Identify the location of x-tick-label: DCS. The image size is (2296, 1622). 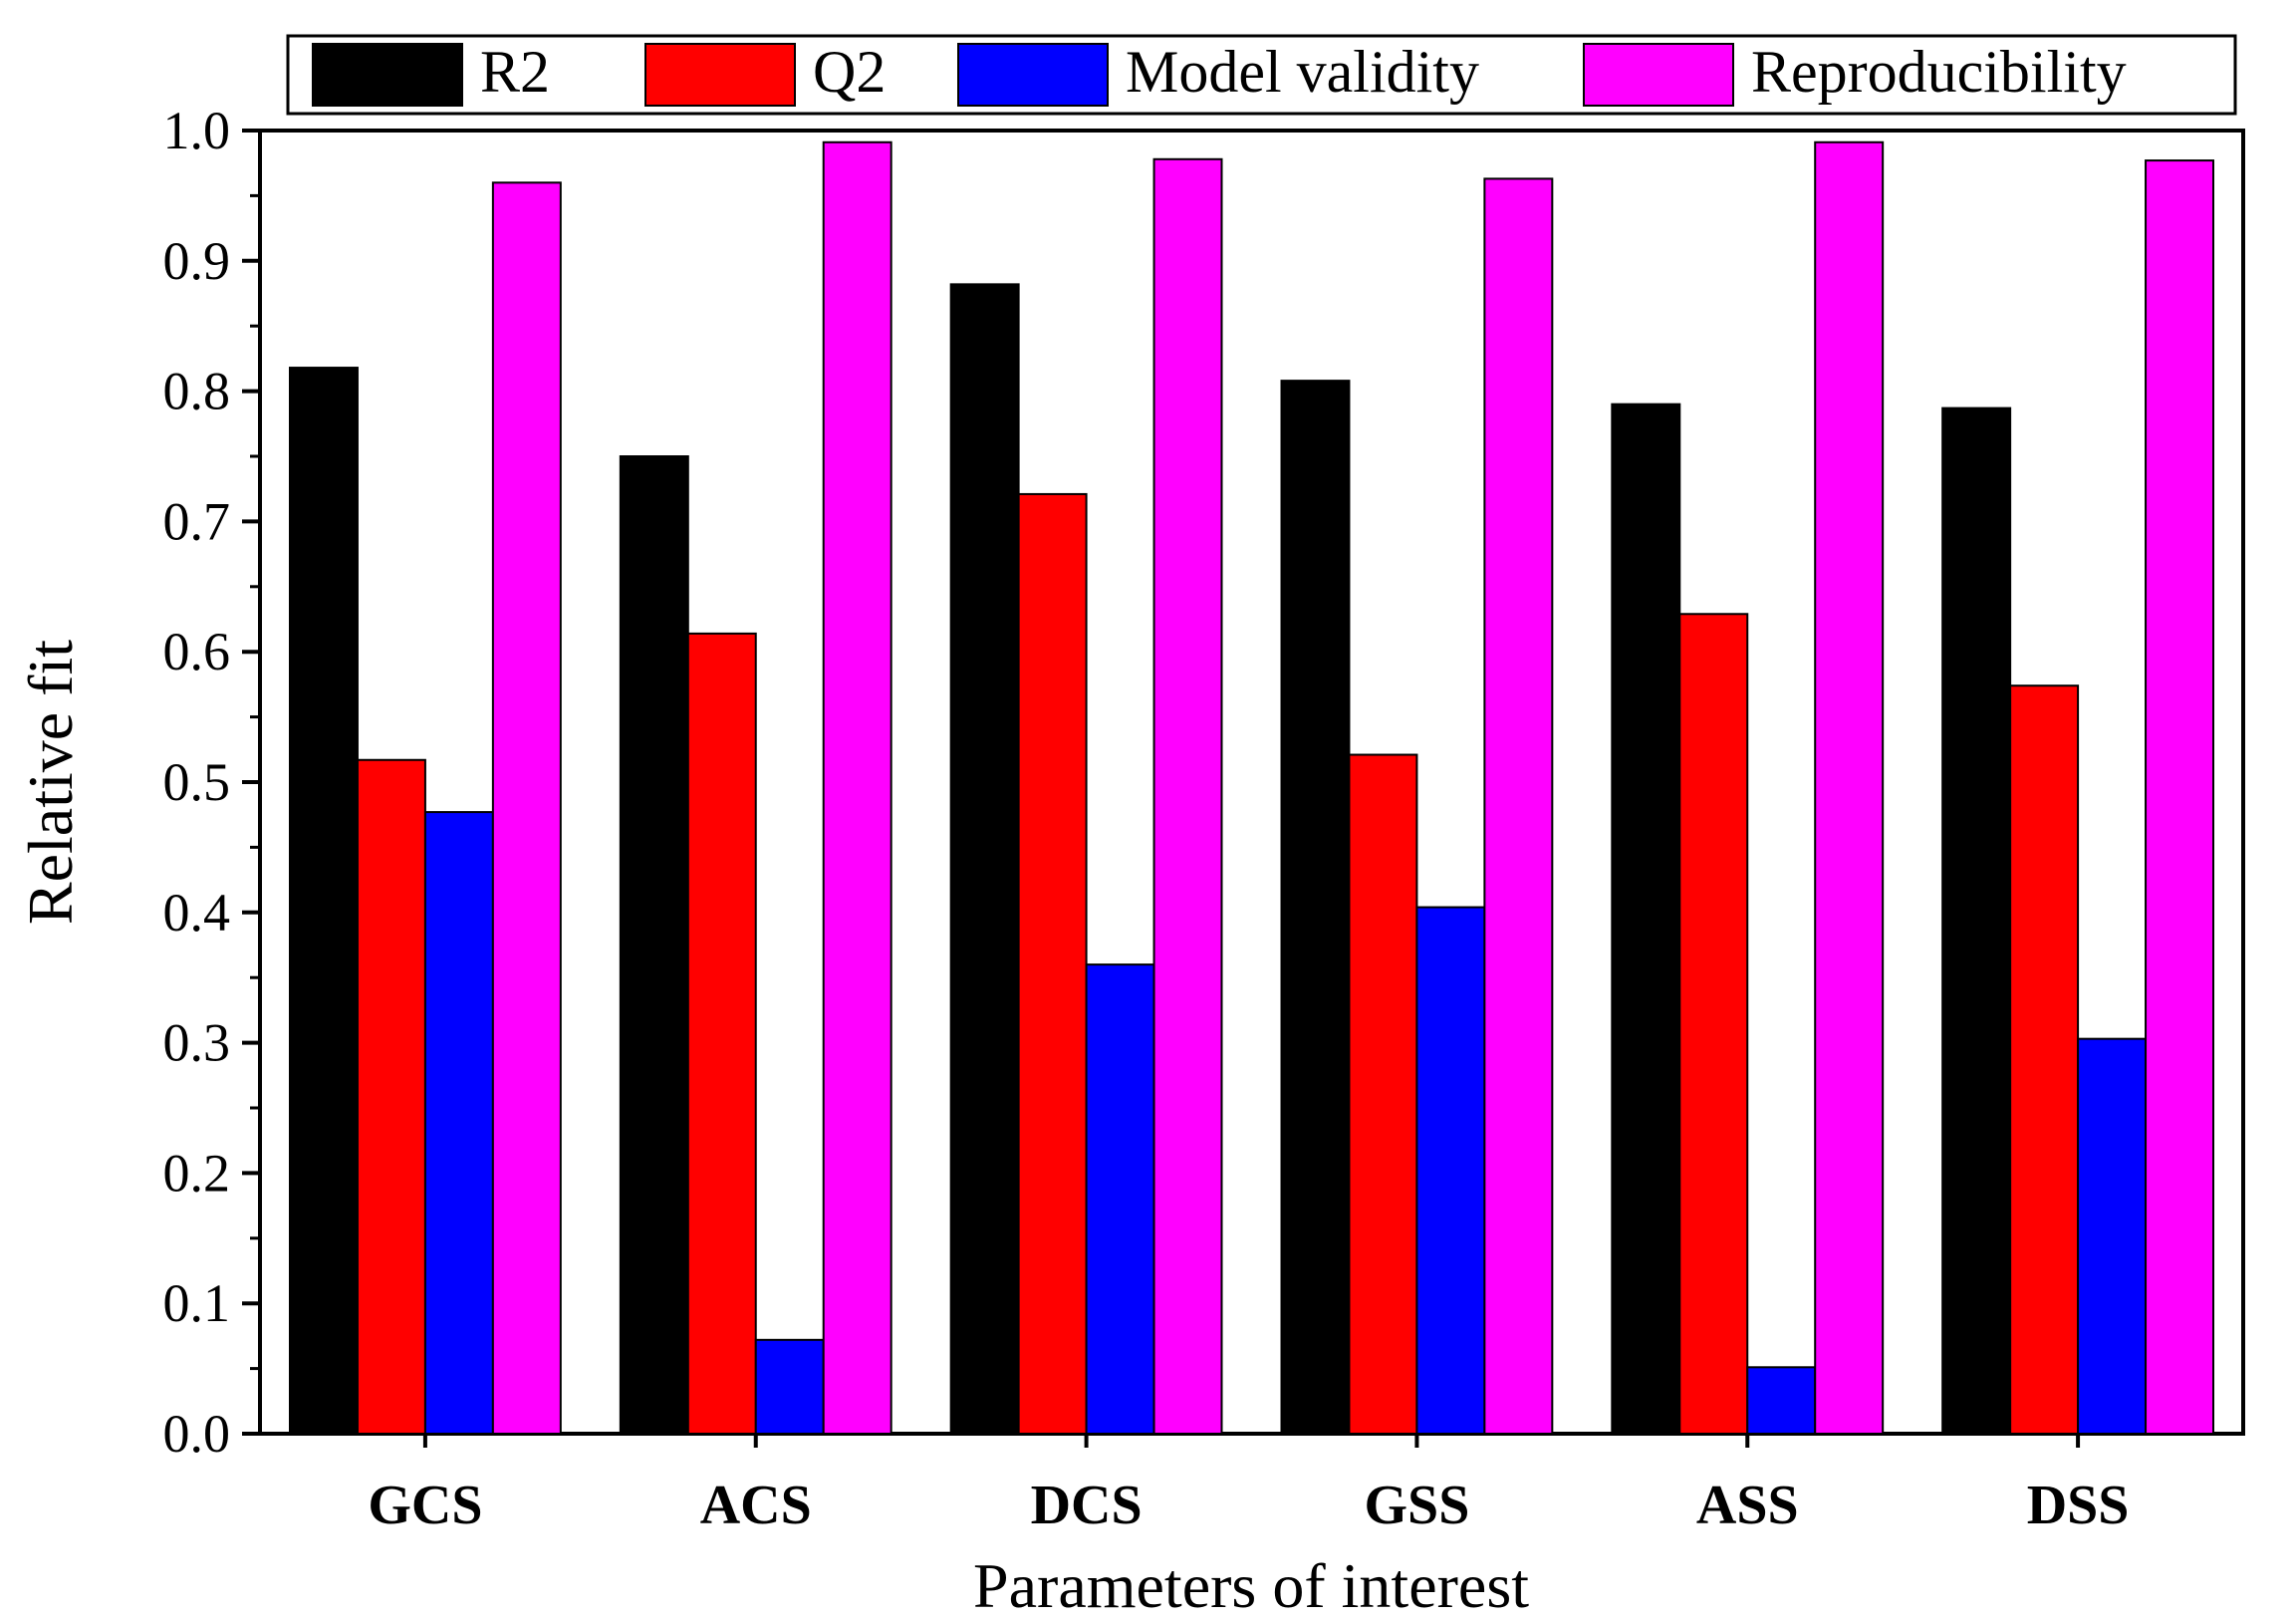
(1087, 1505).